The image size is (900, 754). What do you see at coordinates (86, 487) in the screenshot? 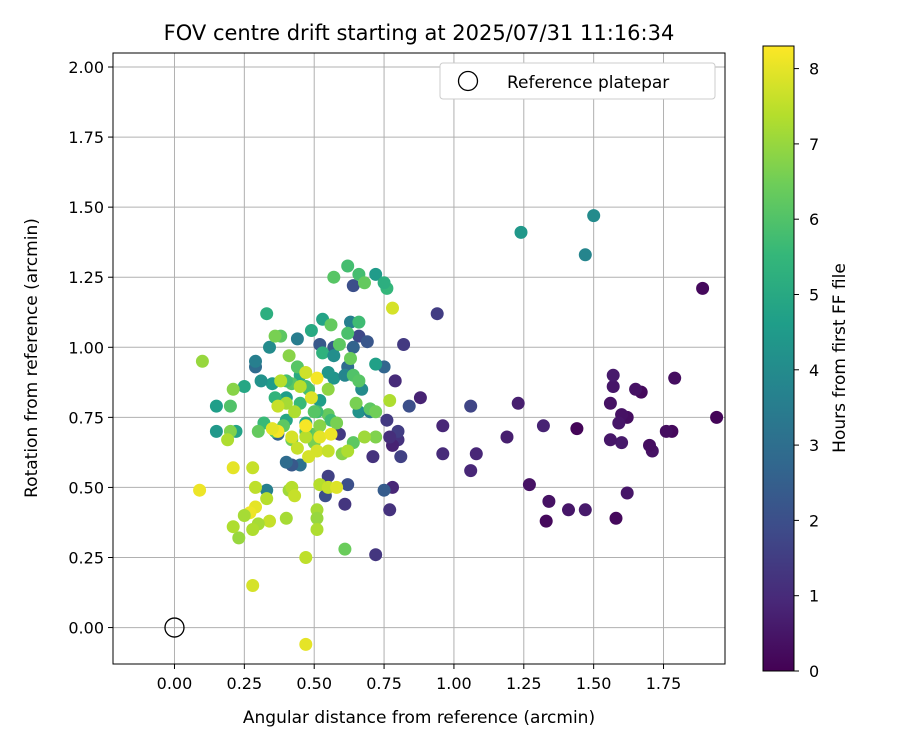
I see `y-tick-label: 0.50` at bounding box center [86, 487].